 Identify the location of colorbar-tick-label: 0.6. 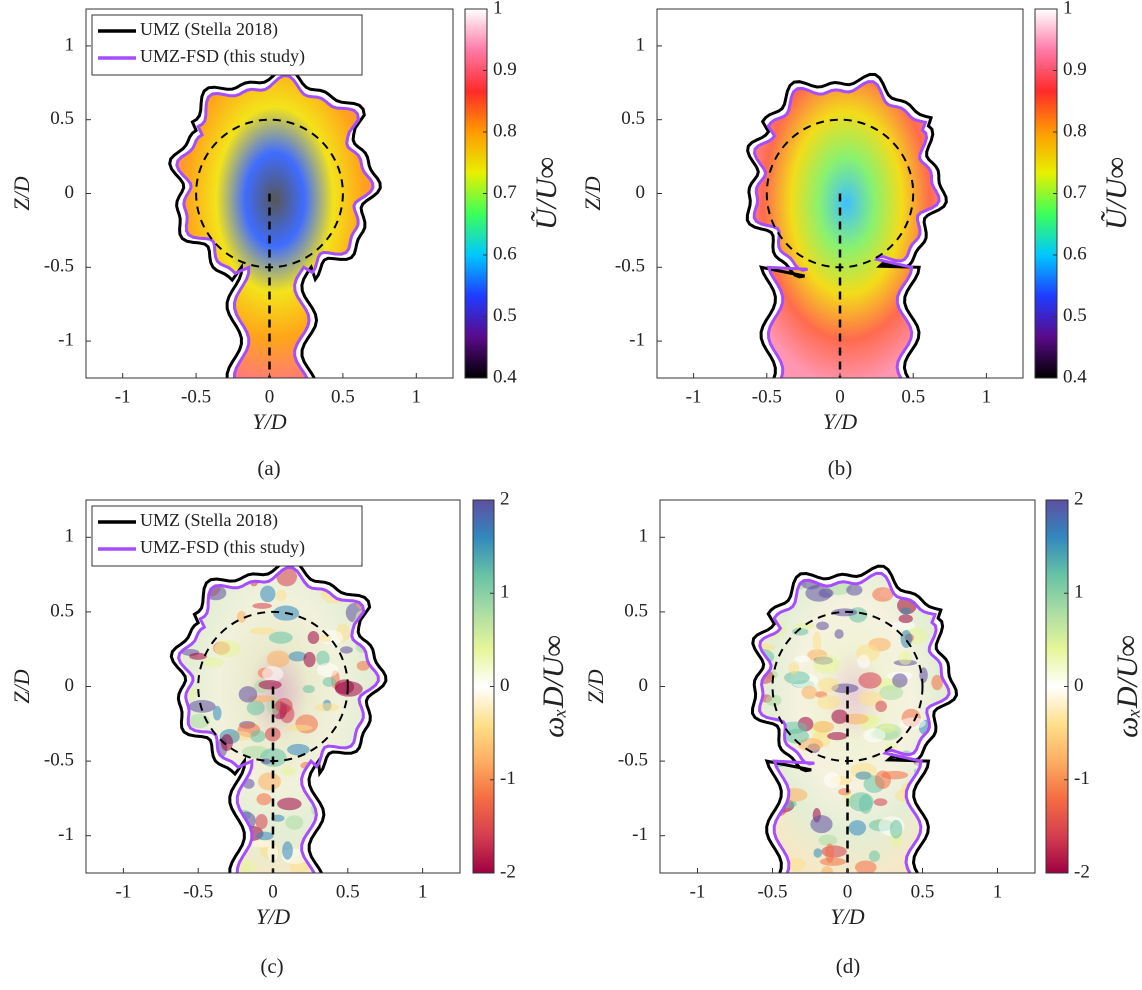
(505, 253).